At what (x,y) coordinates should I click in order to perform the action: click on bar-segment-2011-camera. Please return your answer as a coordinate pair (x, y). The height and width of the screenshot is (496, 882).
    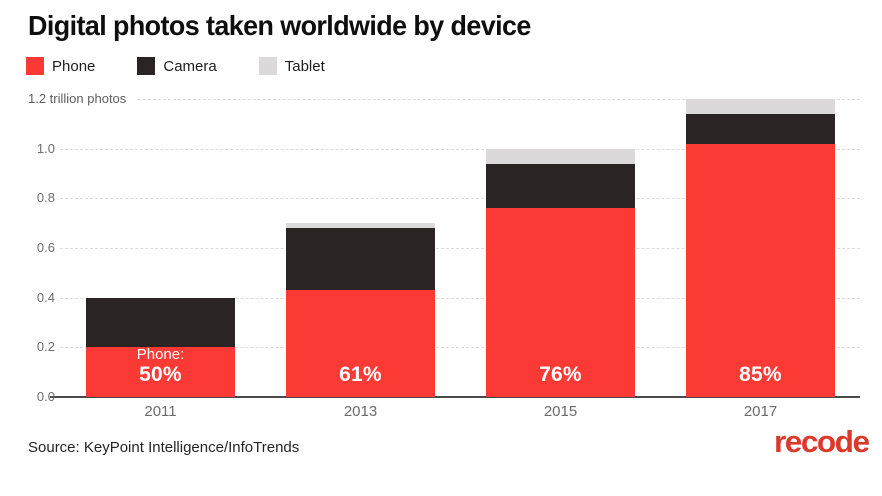
    Looking at the image, I should click on (160, 322).